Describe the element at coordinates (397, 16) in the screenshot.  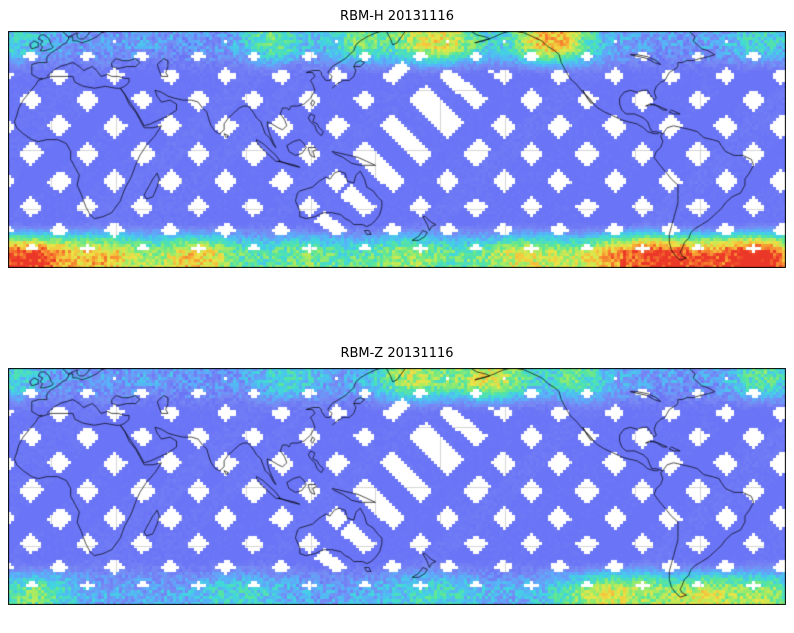
I see `panel-title-rbm-h: RBM-H 20131116` at that location.